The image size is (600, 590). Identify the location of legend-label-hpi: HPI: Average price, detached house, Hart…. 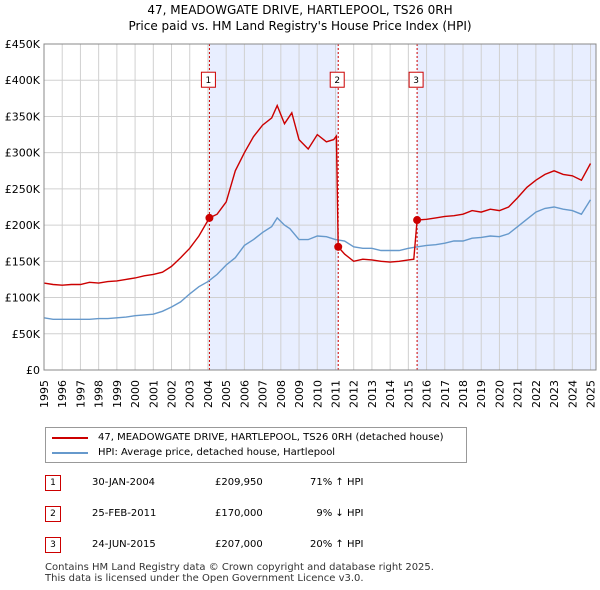
(217, 452).